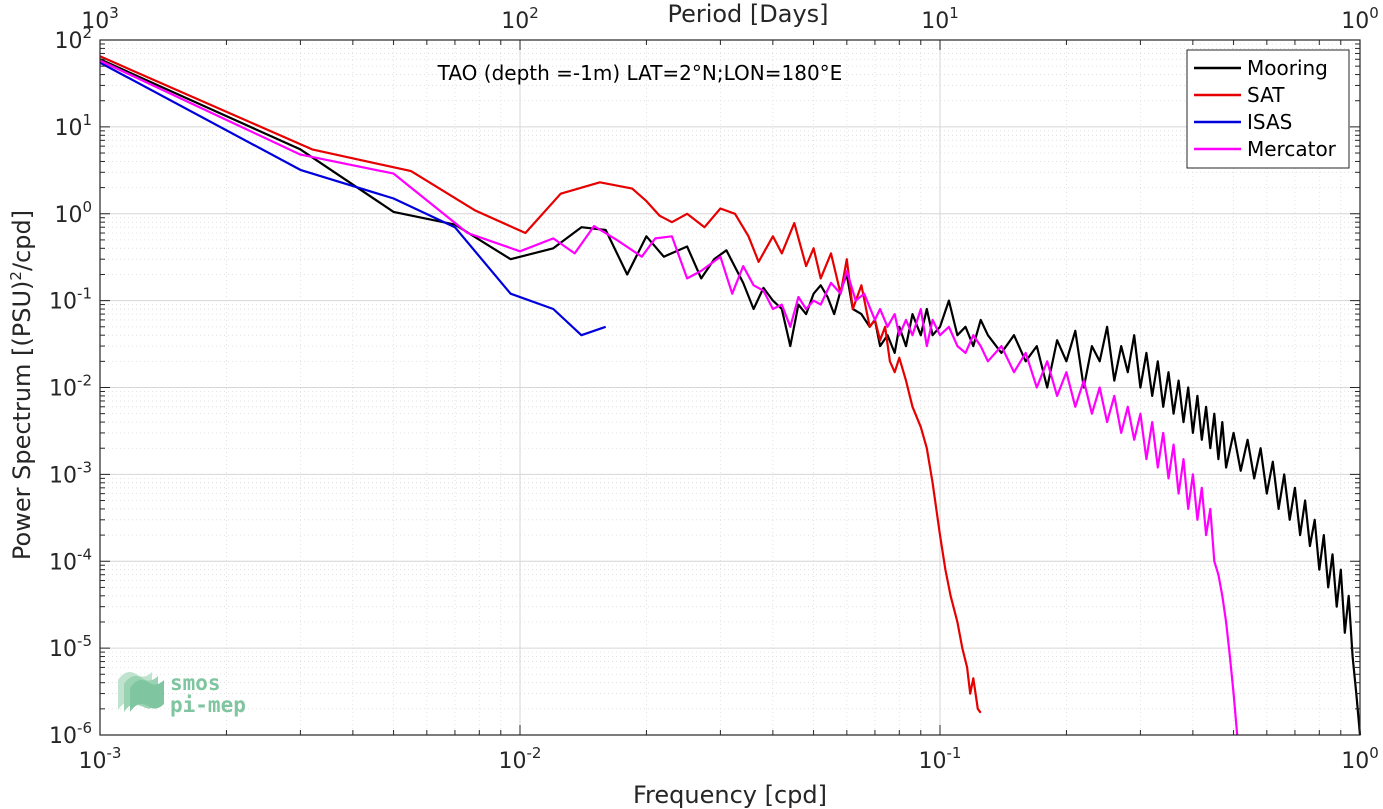  I want to click on y-tick-label: 10⁻², so click(70, 387).